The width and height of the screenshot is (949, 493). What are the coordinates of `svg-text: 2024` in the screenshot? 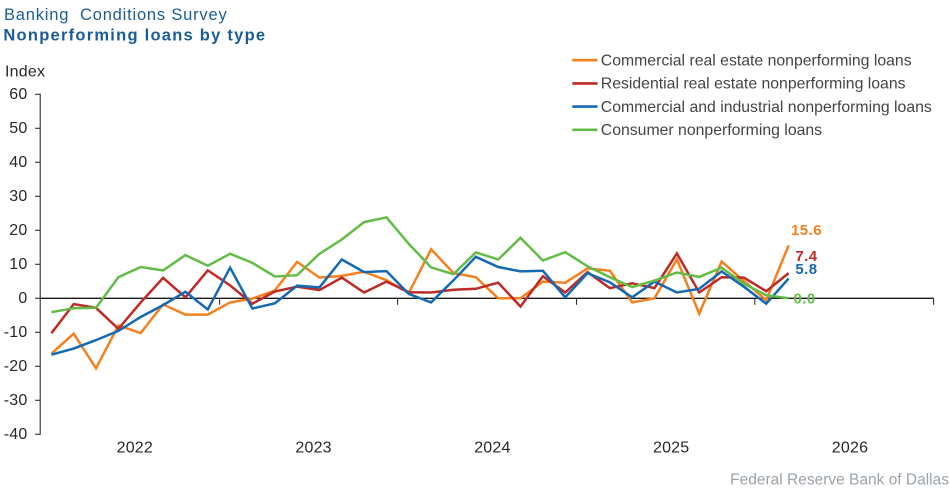 It's located at (492, 448).